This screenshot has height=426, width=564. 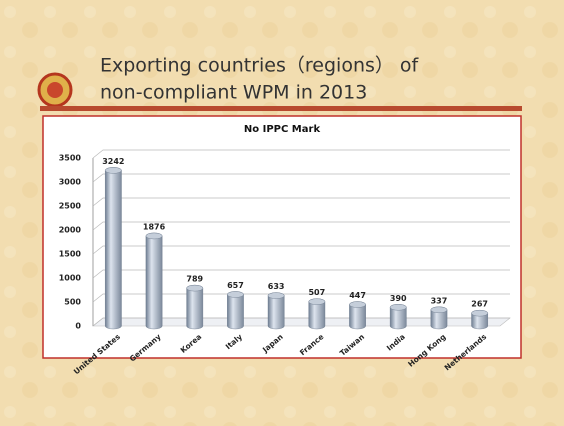 I want to click on data-label: 657, so click(x=235, y=285).